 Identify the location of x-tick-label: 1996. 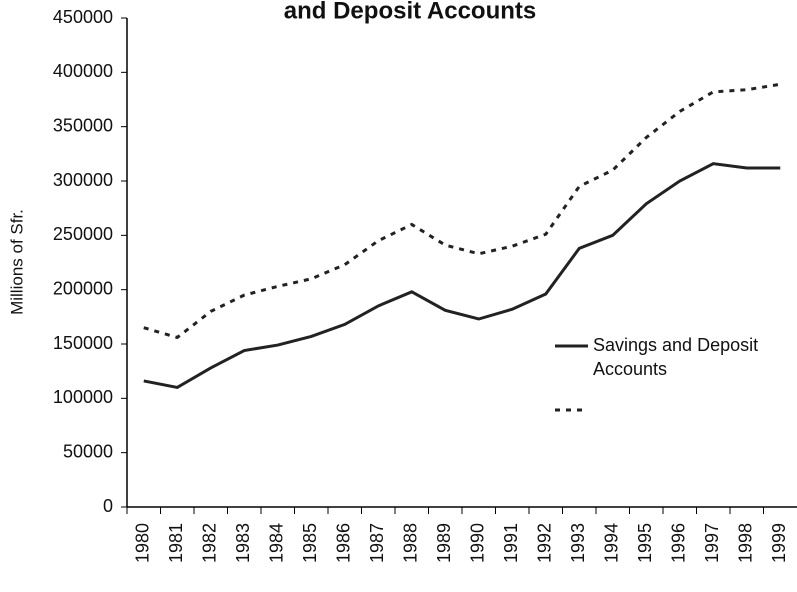
(679, 543).